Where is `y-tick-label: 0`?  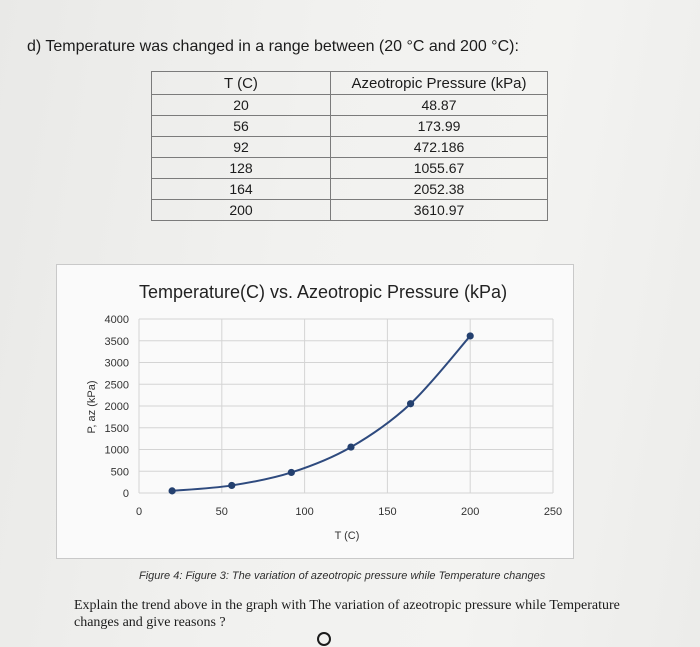 y-tick-label: 0 is located at coordinates (126, 494).